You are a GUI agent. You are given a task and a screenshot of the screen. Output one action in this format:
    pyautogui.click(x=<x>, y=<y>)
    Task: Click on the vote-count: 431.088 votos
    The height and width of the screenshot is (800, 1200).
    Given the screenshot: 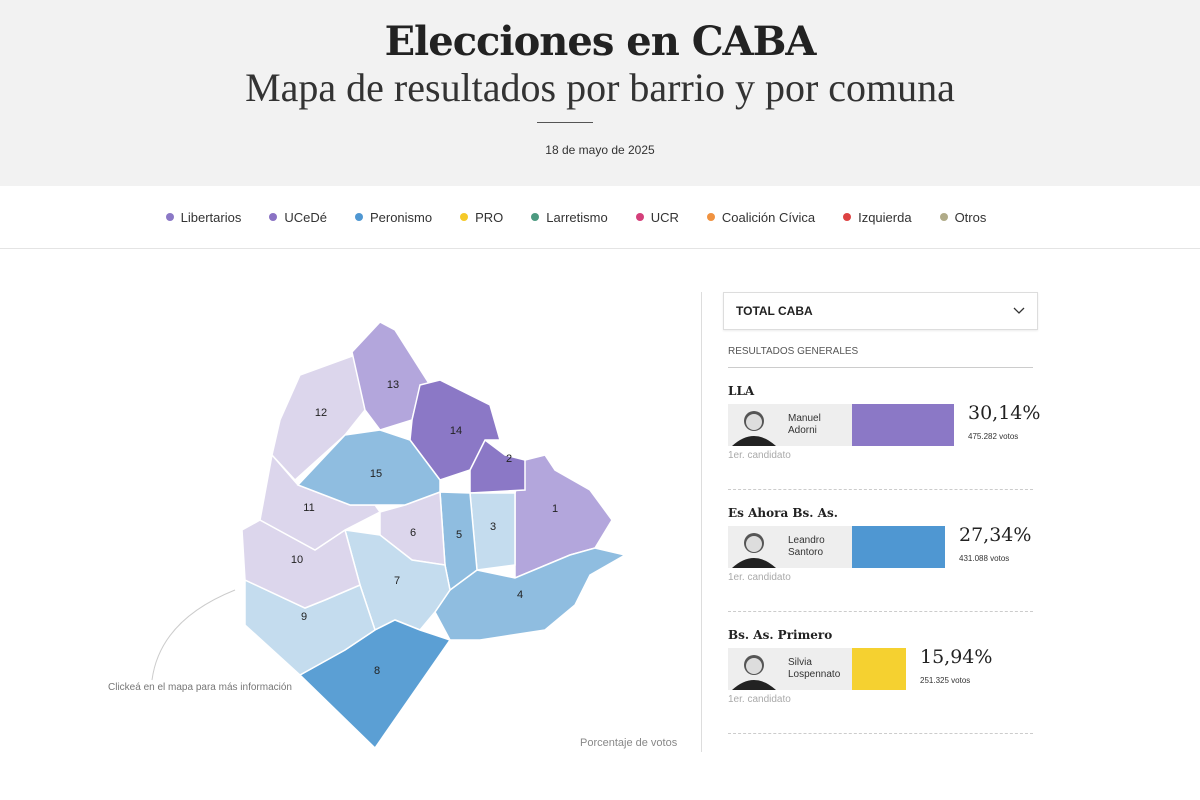 What is the action you would take?
    pyautogui.click(x=984, y=558)
    